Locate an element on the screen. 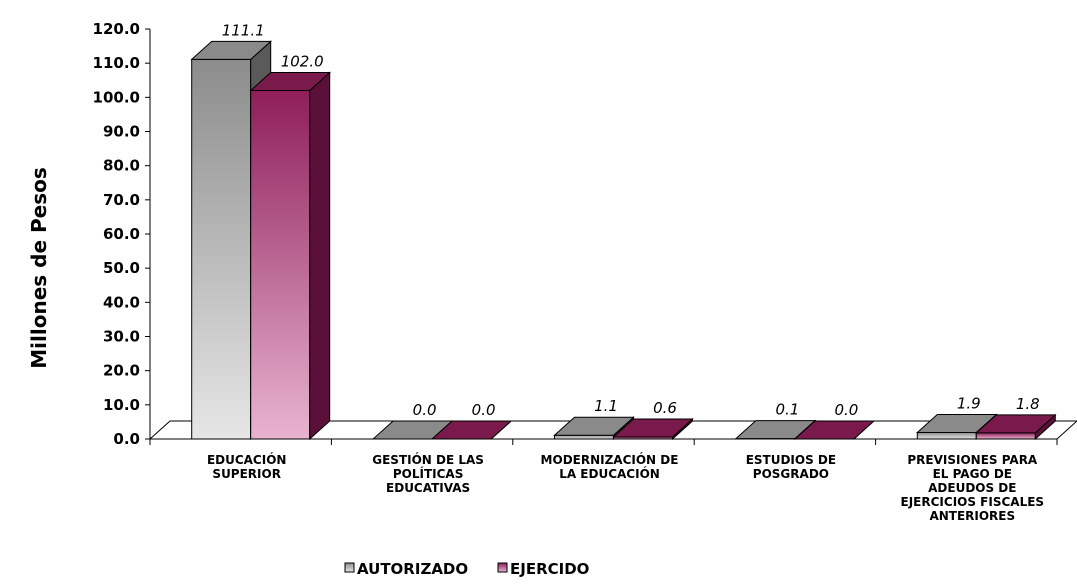  y-tick-label: 80.0 is located at coordinates (121, 166).